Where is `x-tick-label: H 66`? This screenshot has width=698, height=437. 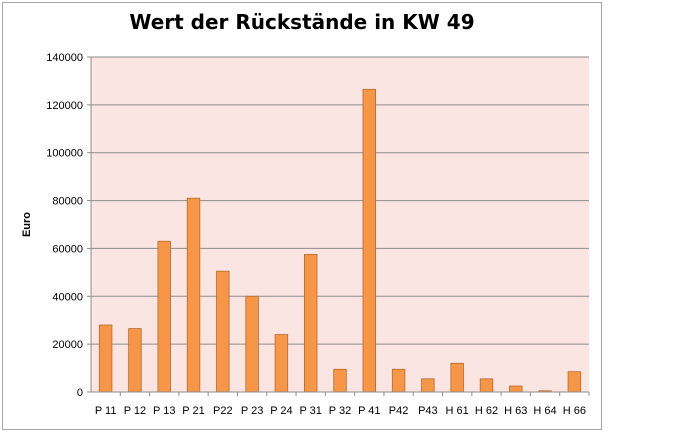 x-tick-label: H 66 is located at coordinates (574, 411).